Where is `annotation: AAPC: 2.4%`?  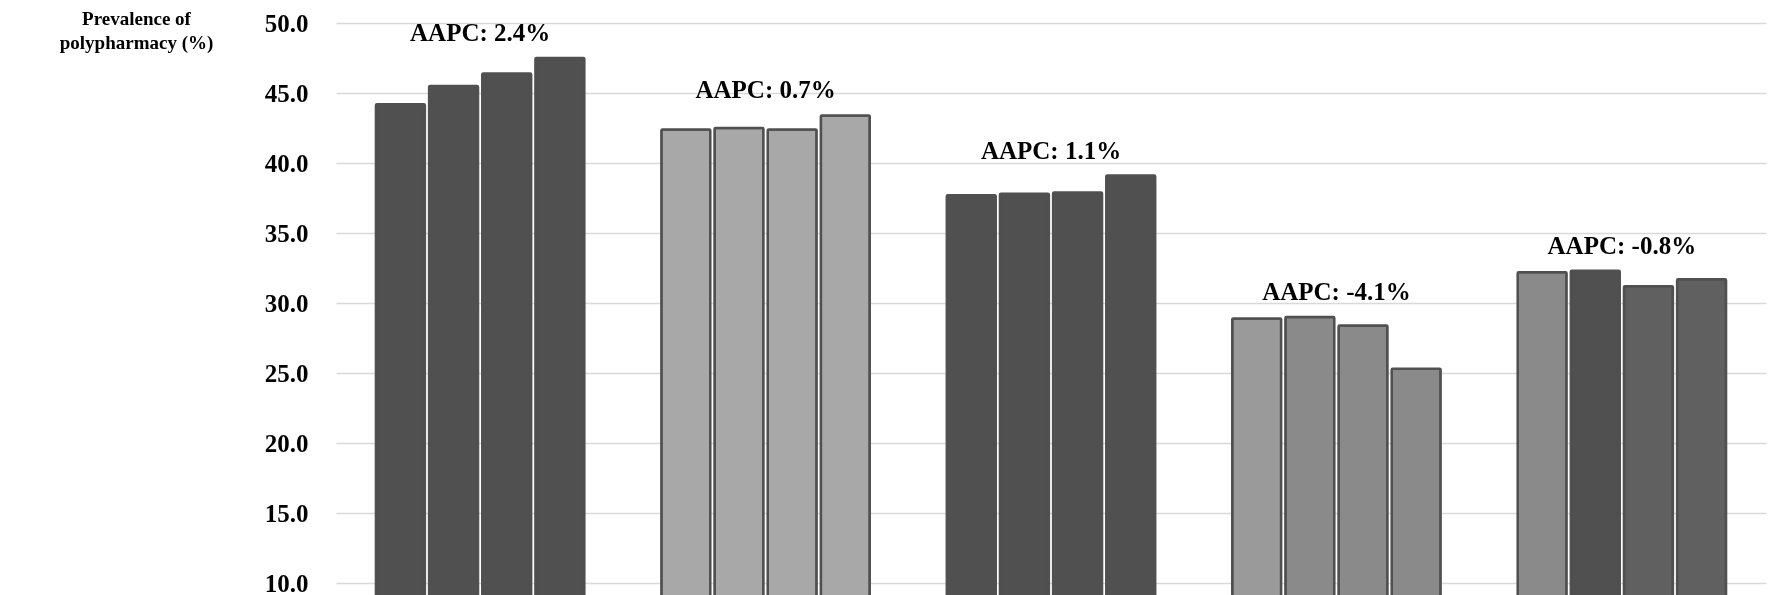
annotation: AAPC: 2.4% is located at coordinates (480, 32).